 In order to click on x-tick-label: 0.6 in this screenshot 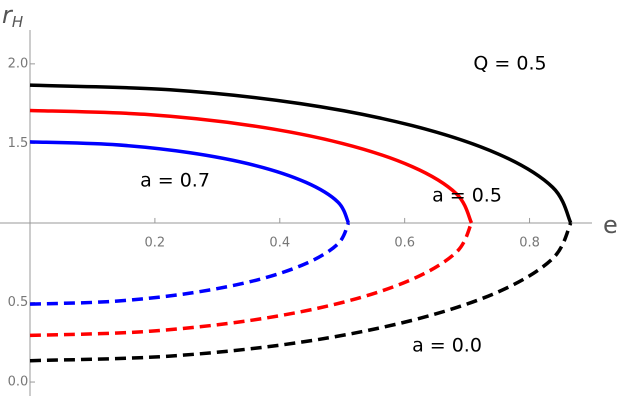, I will do `click(404, 242)`.